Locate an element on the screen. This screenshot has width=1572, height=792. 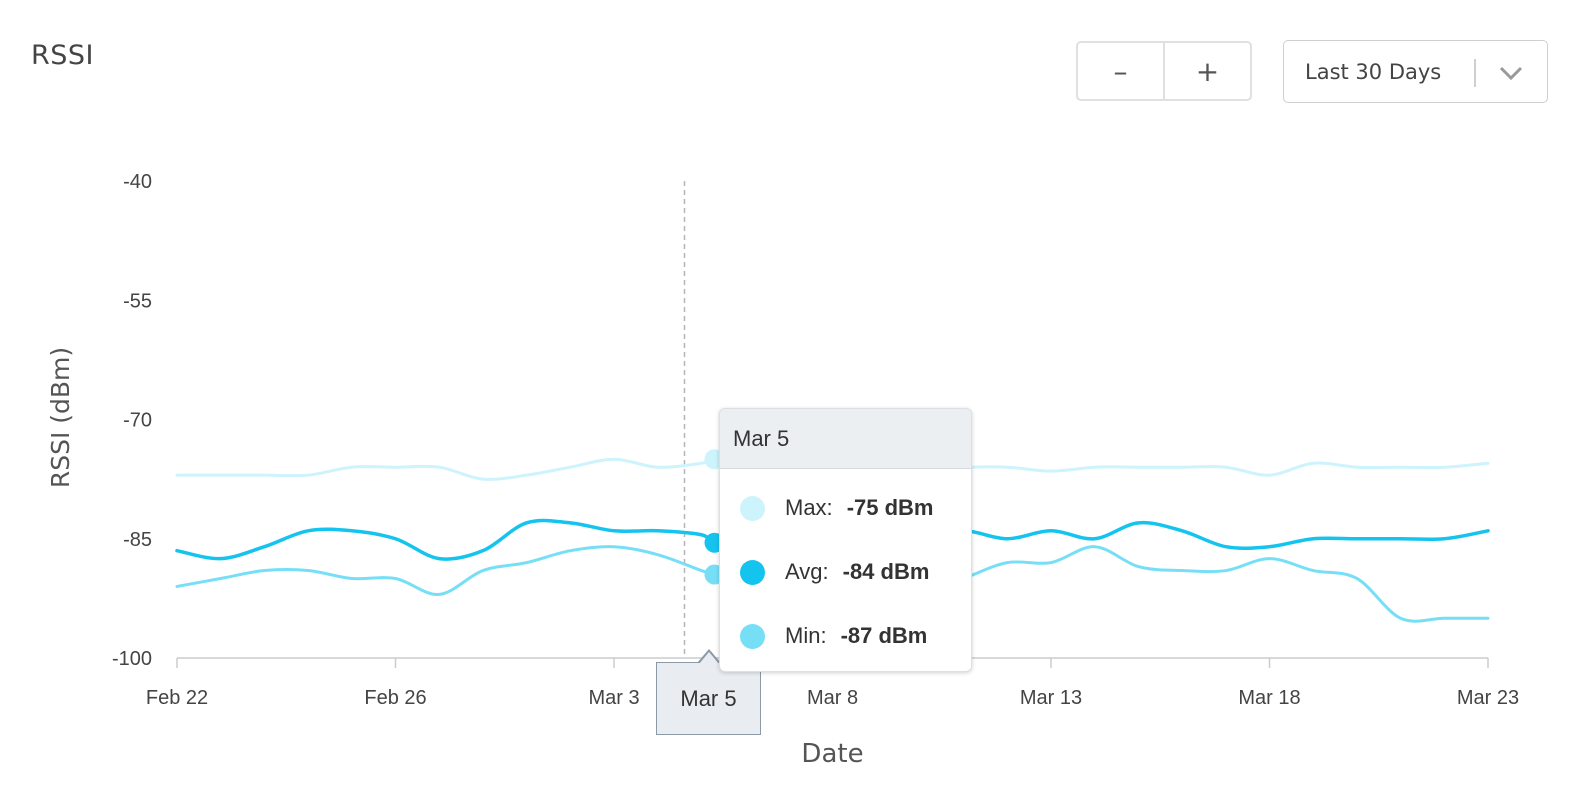
chart-title: RSSI is located at coordinates (63, 55).